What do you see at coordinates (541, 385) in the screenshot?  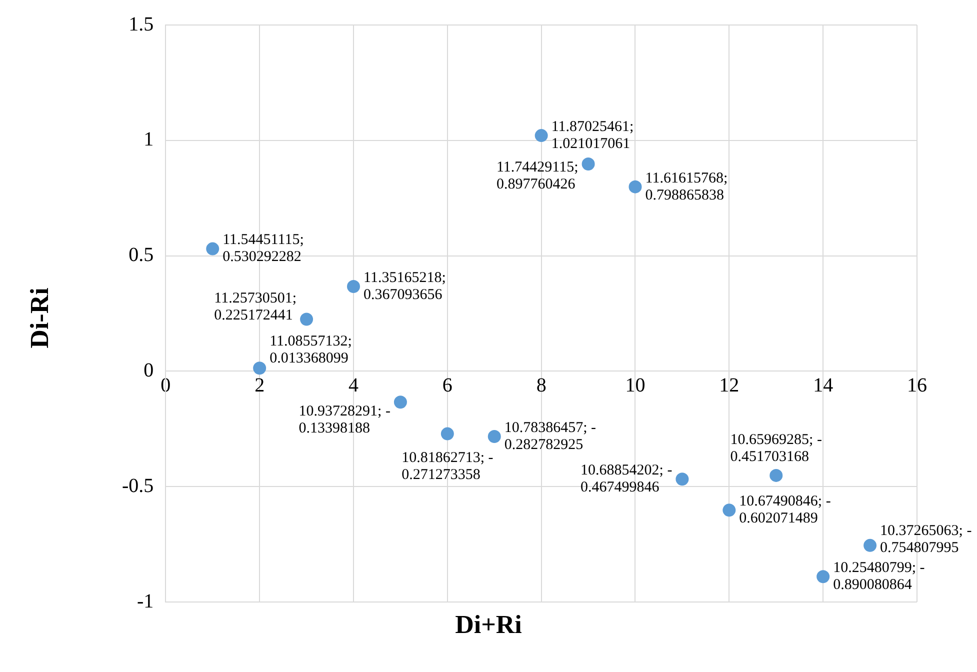 I see `x-tick-label: 8` at bounding box center [541, 385].